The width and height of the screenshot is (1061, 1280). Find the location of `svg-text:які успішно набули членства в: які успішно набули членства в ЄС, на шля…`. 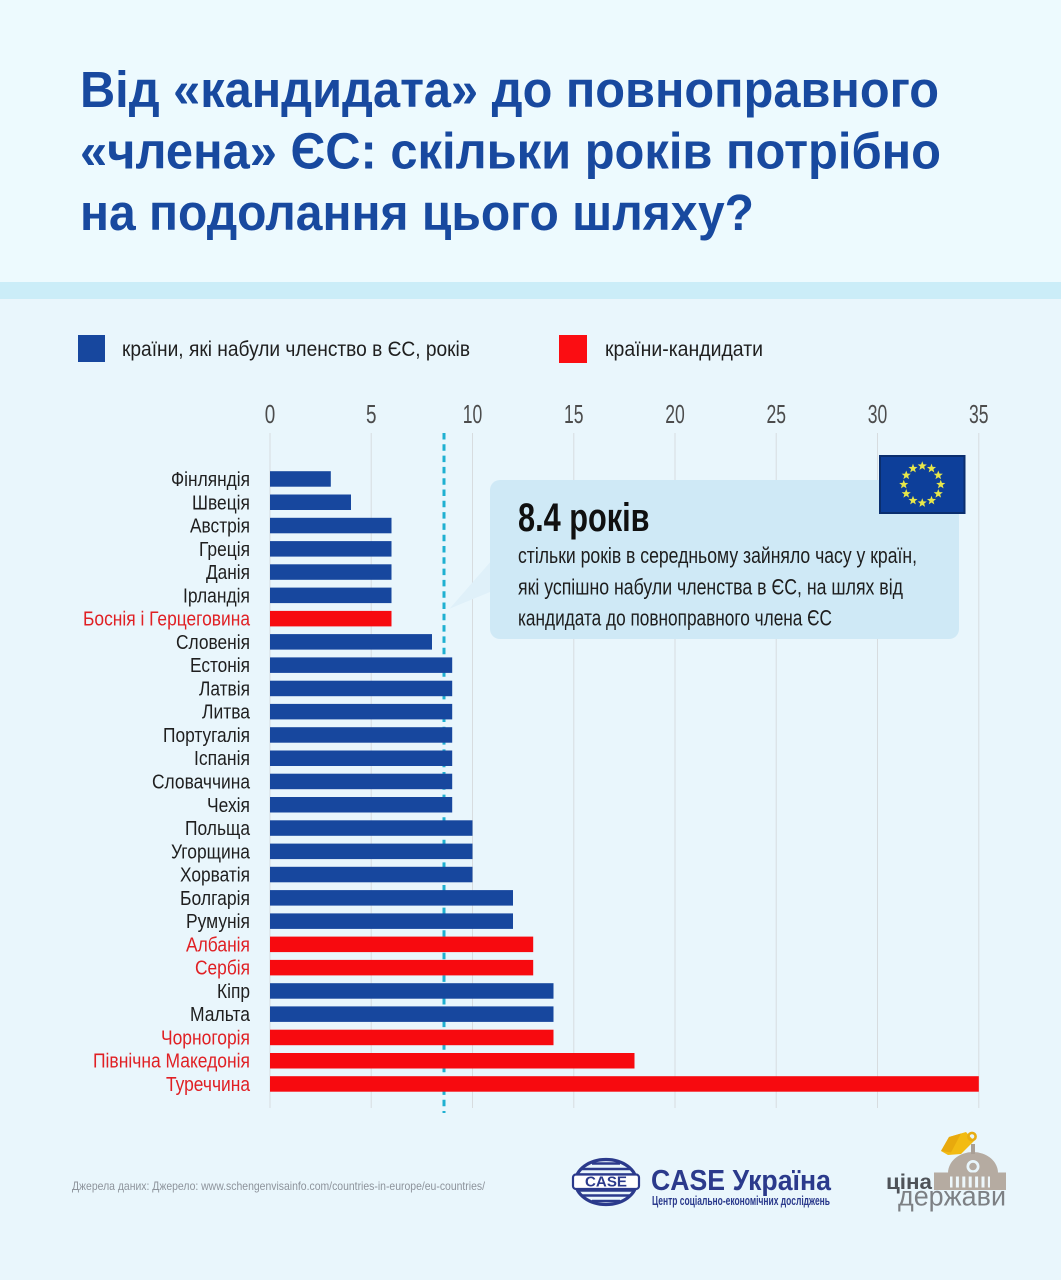

svg-text:які успішно набули членства в: які успішно набули членства в ЄС, на шля… is located at coordinates (710, 586).